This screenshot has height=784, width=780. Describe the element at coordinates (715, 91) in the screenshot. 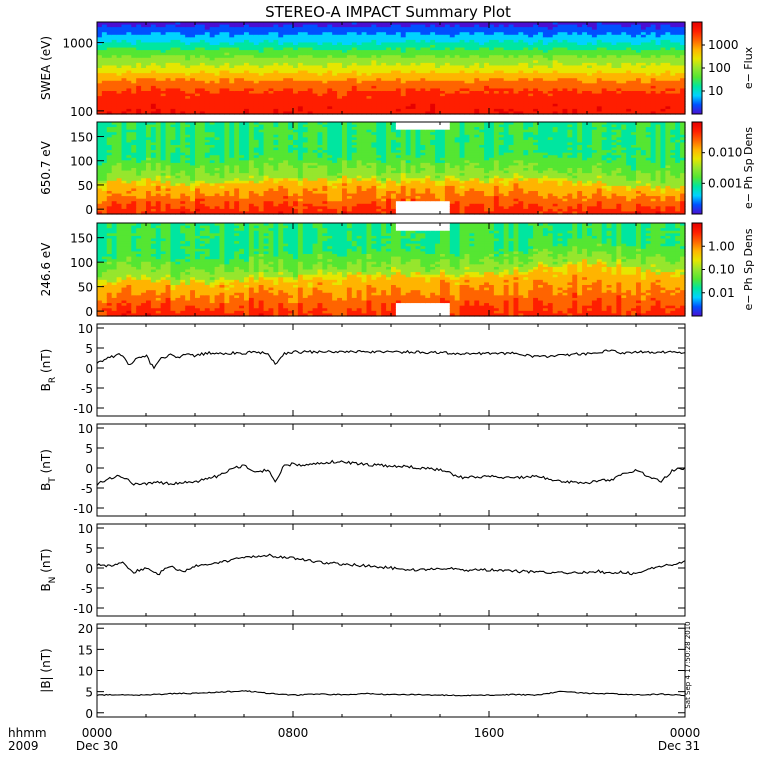

I see `colorbar-tick-label: 10` at that location.